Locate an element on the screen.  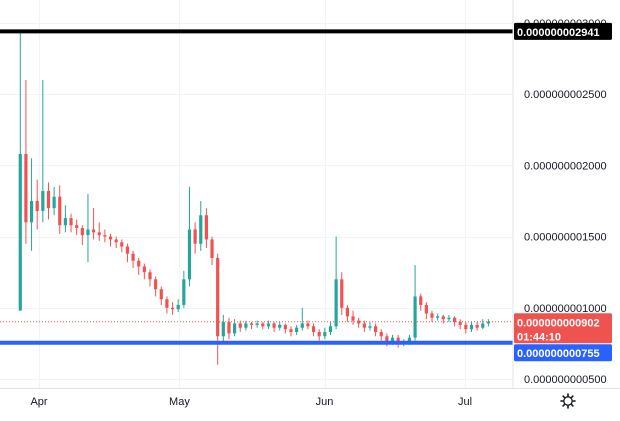
x-axis: Apr May Jun Jul is located at coordinates (251, 402).